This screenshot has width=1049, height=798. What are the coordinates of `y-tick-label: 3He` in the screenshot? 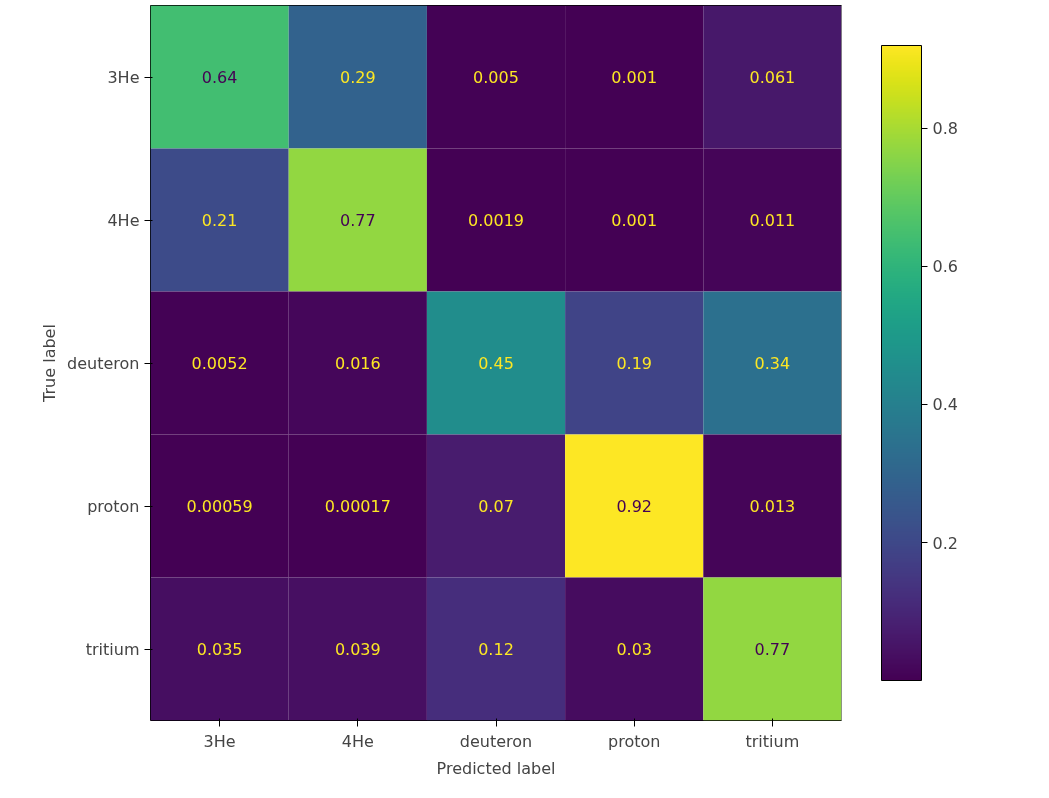 It's located at (123, 77).